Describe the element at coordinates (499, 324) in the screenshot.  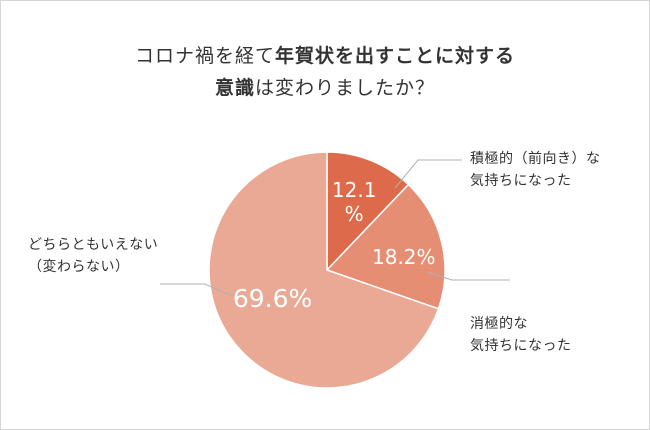
I see `callout-line: 消極的な` at that location.